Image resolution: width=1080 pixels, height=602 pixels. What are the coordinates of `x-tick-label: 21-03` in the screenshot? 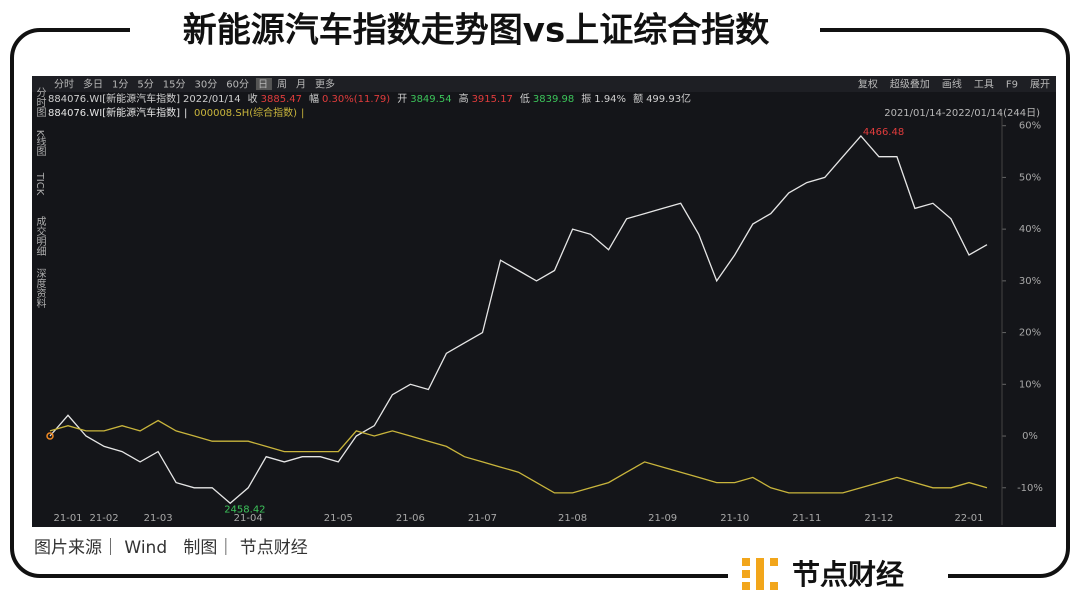 It's located at (158, 518).